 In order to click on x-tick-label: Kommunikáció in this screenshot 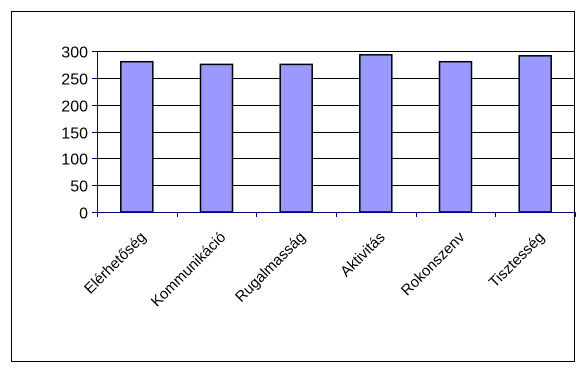, I will do `click(189, 270)`.